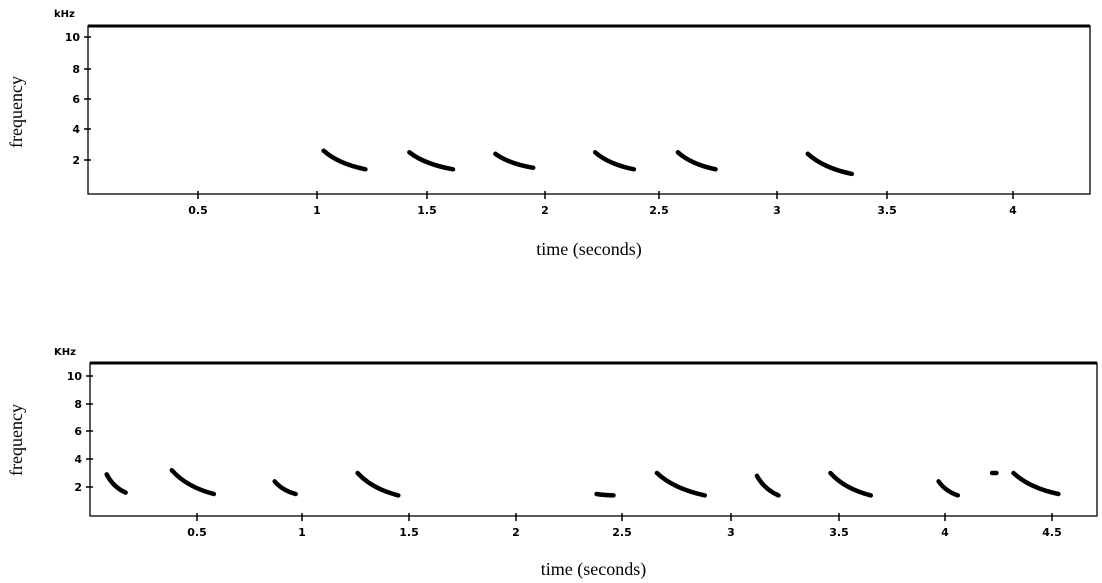 The height and width of the screenshot is (583, 1102). Describe the element at coordinates (64, 14) in the screenshot. I see `y-unit-label: kHz` at that location.